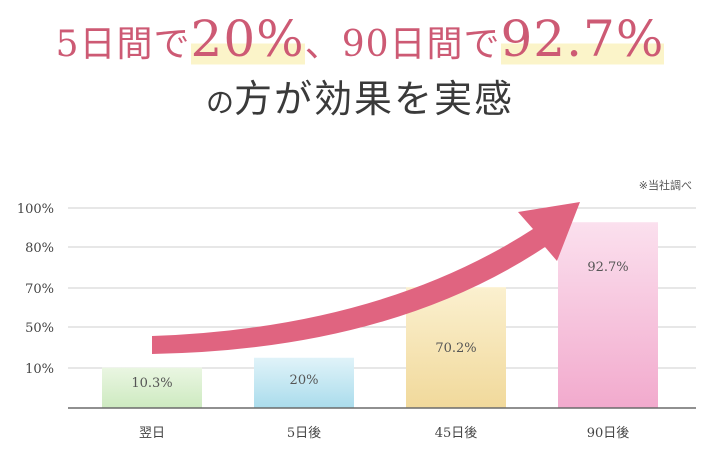  I want to click on y-axis-ticks: 10% 50% 70% 80% 100%, so click(35, 289).